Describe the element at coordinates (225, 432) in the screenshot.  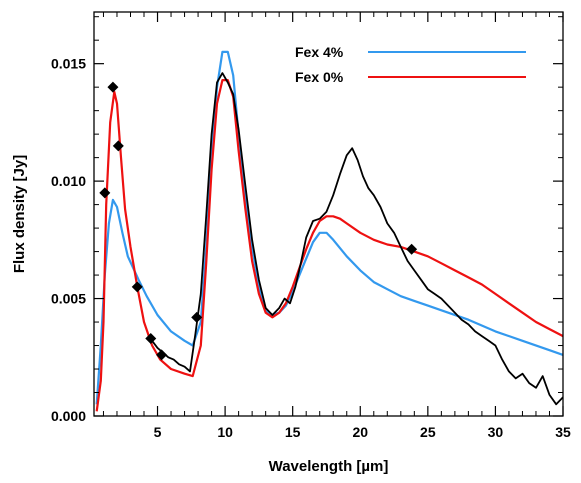
I see `x-tick-label: 10` at that location.